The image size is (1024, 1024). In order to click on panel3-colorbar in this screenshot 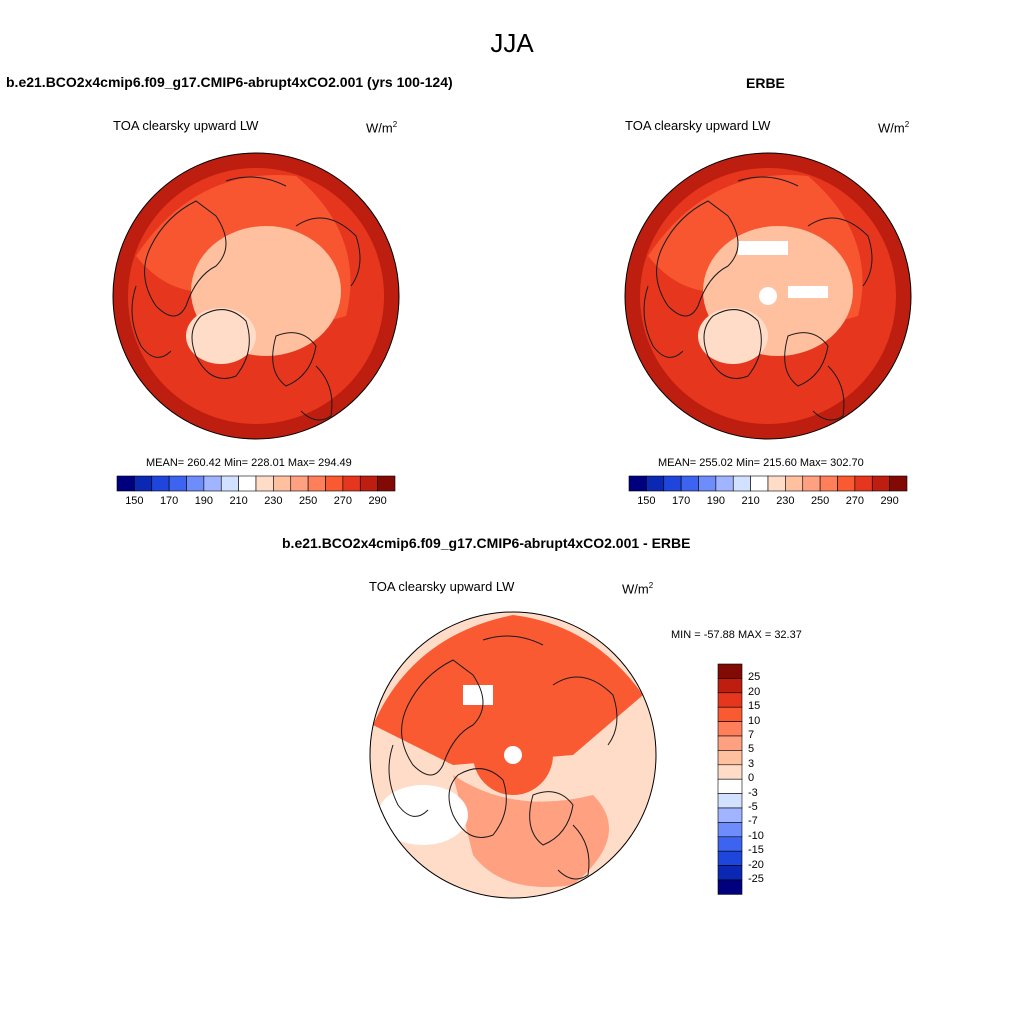, I will do `click(730, 779)`.